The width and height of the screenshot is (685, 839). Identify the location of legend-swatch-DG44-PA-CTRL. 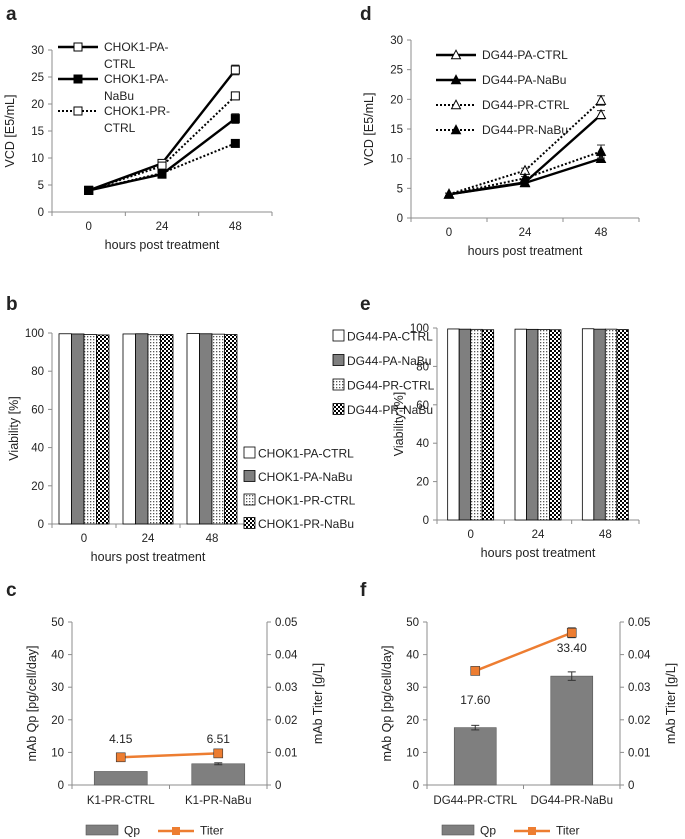
(338, 335).